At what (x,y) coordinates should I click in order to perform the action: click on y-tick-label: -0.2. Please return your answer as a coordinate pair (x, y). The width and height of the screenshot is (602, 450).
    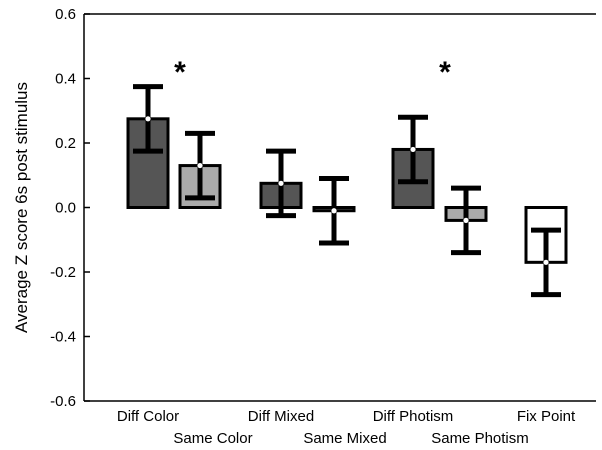
    Looking at the image, I should click on (63, 272).